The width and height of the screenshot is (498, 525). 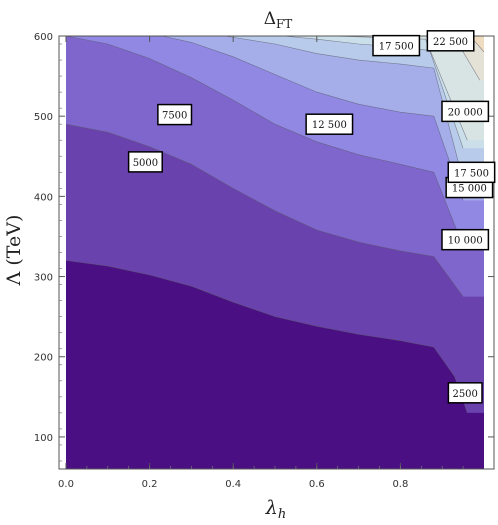 What do you see at coordinates (270, 19) in the screenshot?
I see `chart-title-main: Δ` at bounding box center [270, 19].